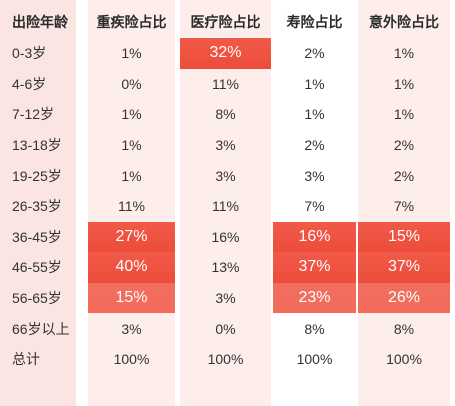  I want to click on accident-cell: 8%, so click(404, 328).